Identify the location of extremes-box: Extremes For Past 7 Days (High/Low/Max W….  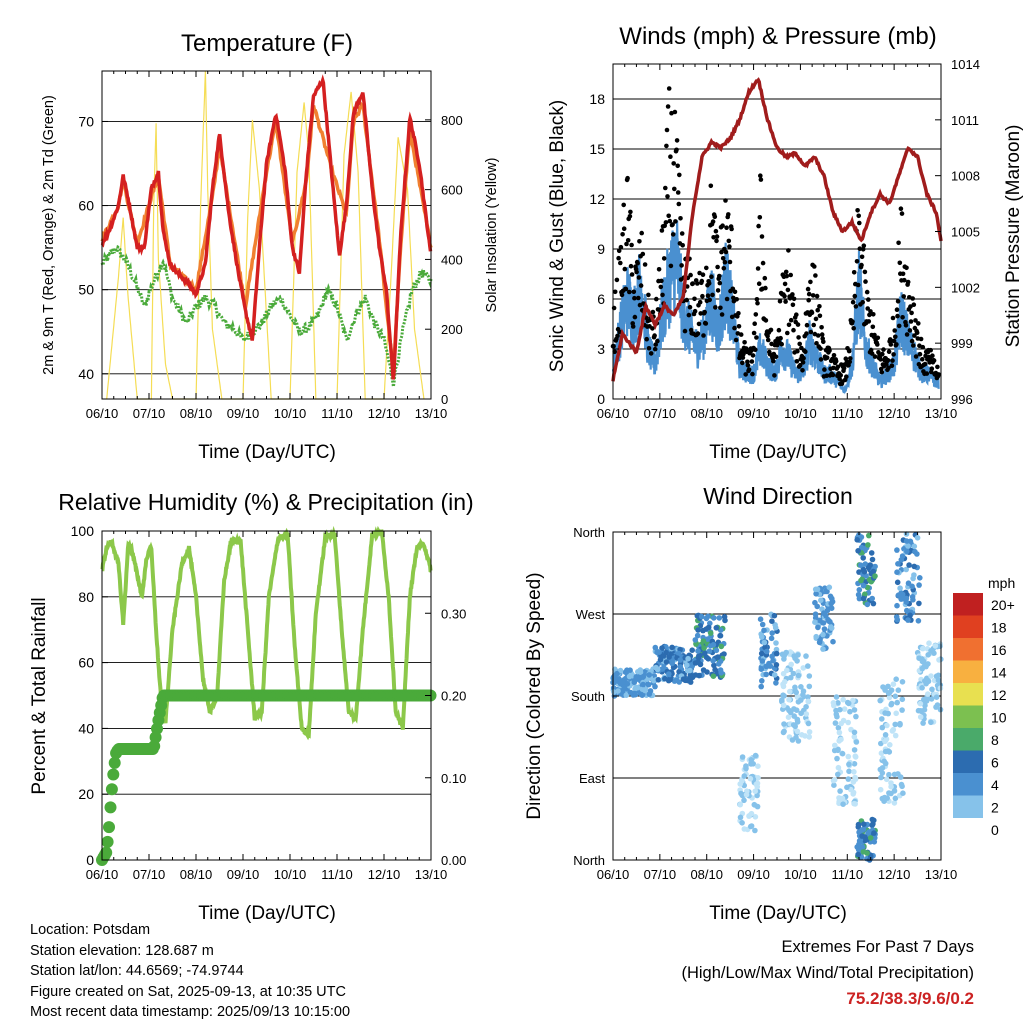
(827, 973).